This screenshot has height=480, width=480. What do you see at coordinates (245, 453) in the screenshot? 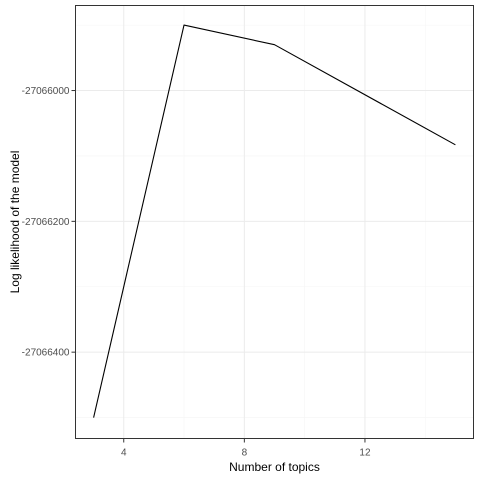
I see `x-tick-label: 8` at bounding box center [245, 453].